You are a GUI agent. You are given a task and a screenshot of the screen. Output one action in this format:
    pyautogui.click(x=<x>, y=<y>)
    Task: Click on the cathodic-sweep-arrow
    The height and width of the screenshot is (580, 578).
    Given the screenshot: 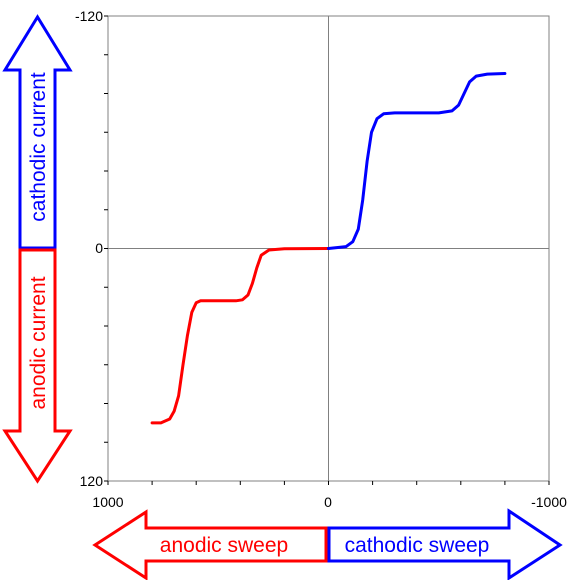 What is the action you would take?
    pyautogui.click(x=445, y=544)
    